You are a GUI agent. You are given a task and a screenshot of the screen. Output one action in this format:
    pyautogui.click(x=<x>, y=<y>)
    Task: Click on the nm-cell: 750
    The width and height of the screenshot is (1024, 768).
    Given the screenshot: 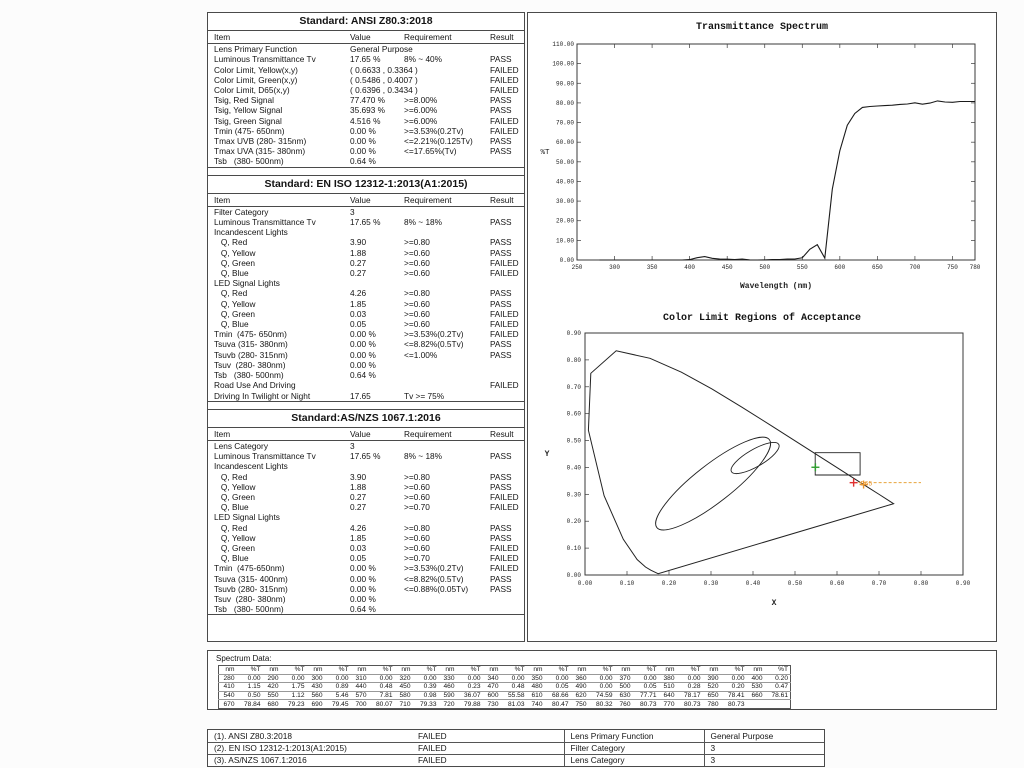 What is the action you would take?
    pyautogui.click(x=579, y=704)
    